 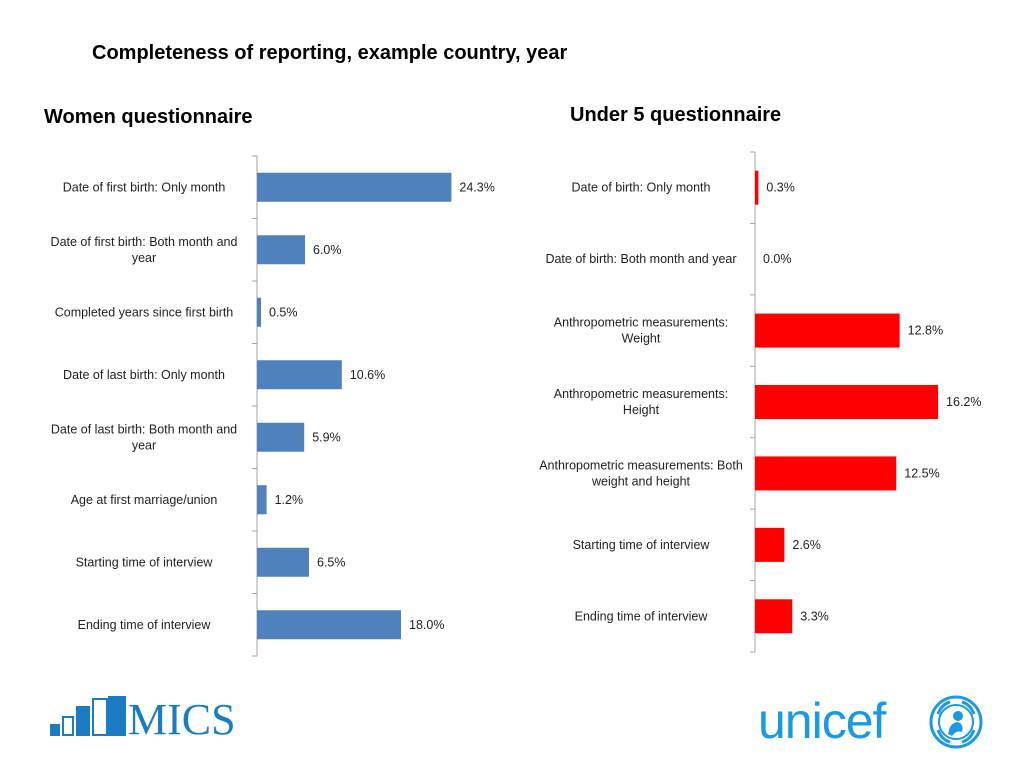 I want to click on unicef-logo: unicef, so click(x=873, y=722).